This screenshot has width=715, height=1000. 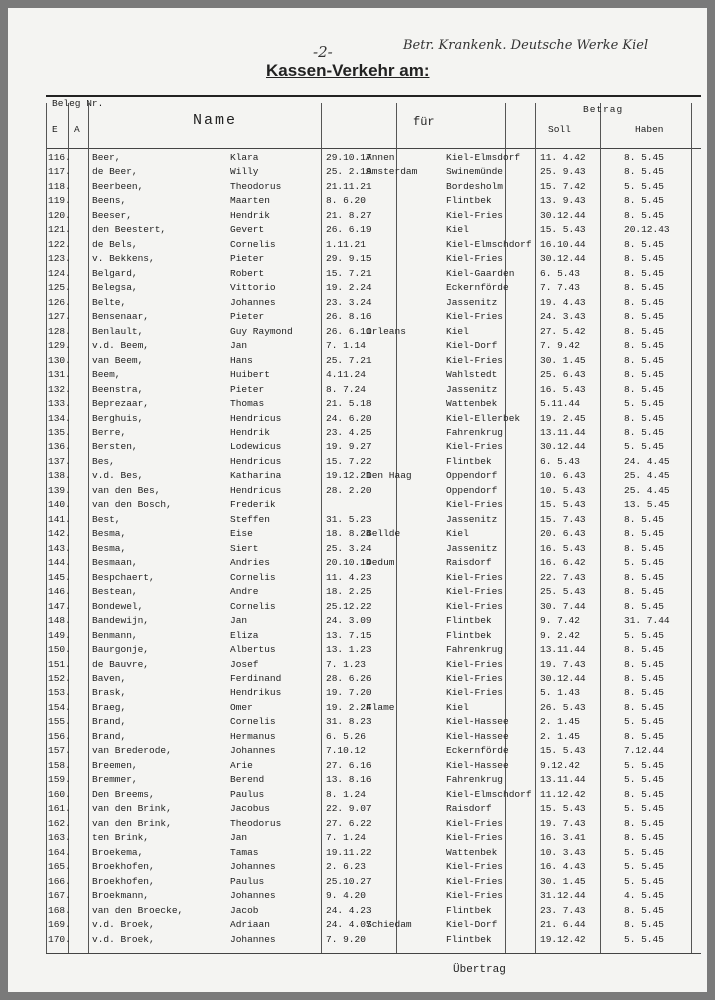 I want to click on surname: Beeser,, so click(x=112, y=215).